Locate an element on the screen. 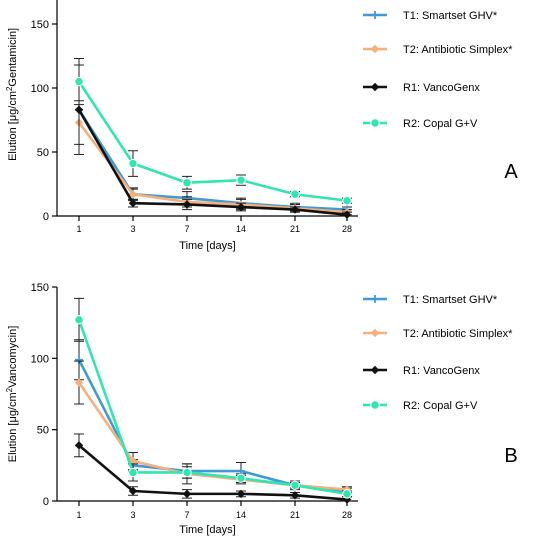 This screenshot has width=550, height=545. panel-b-y-axis-label-main: Elution [μg/cm is located at coordinates (13, 427).